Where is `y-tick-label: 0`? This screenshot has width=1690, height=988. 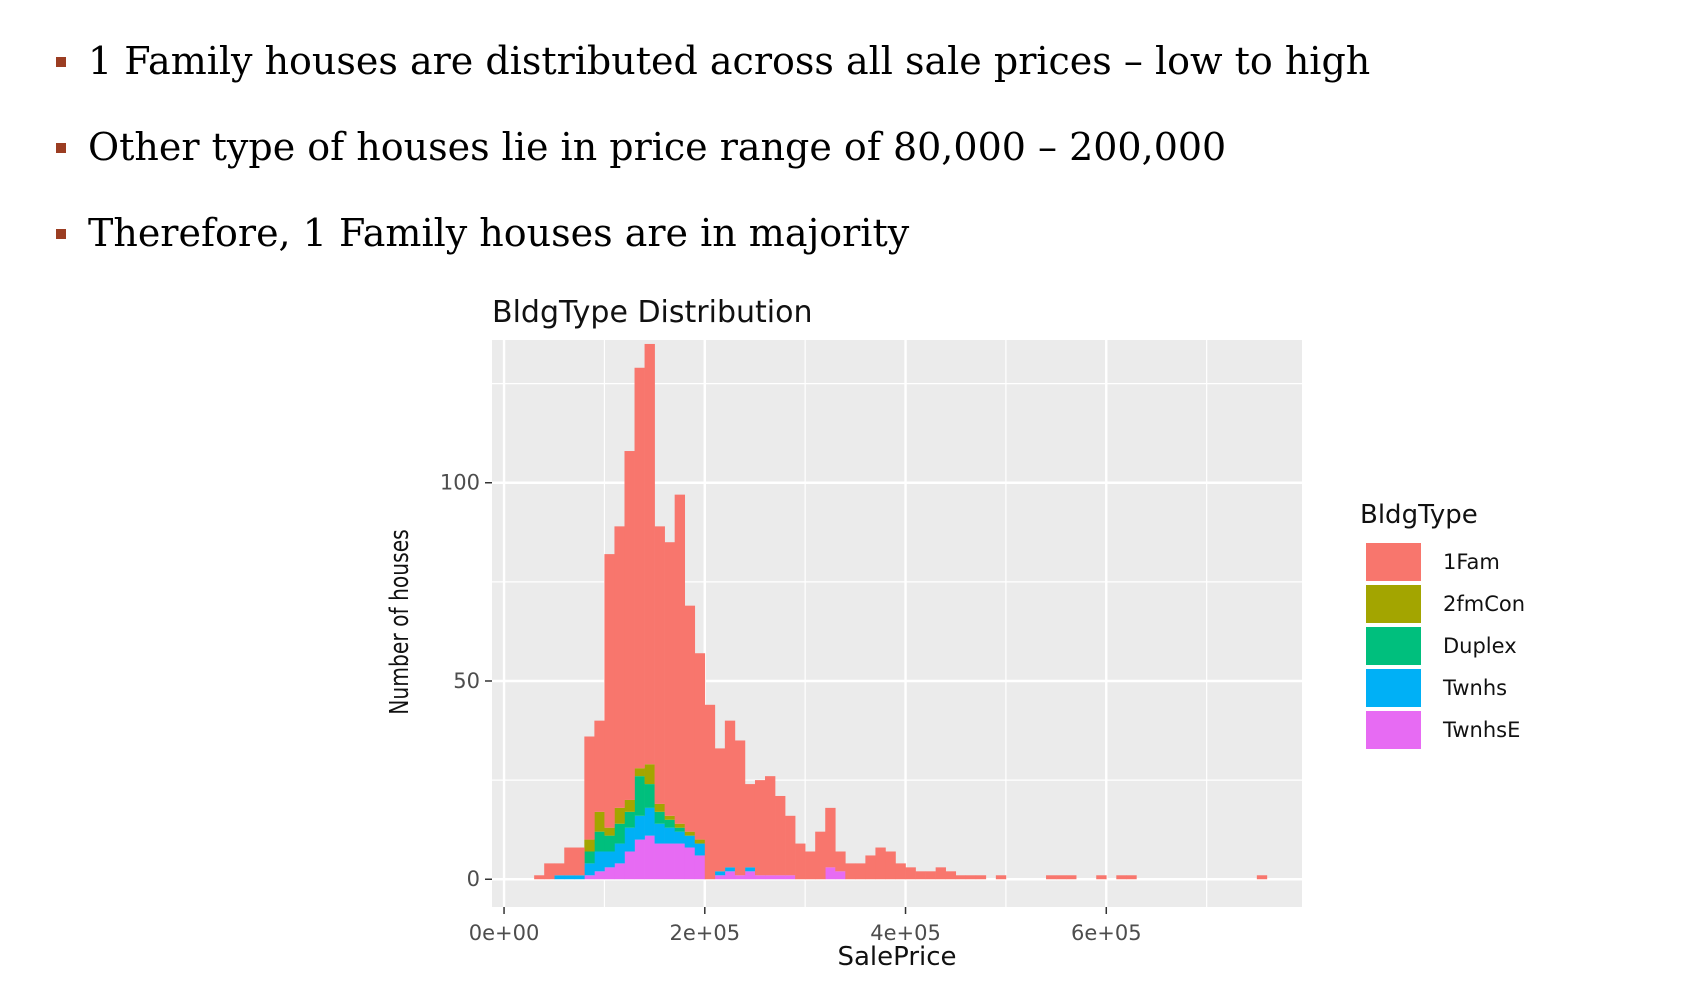 y-tick-label: 0 is located at coordinates (473, 879).